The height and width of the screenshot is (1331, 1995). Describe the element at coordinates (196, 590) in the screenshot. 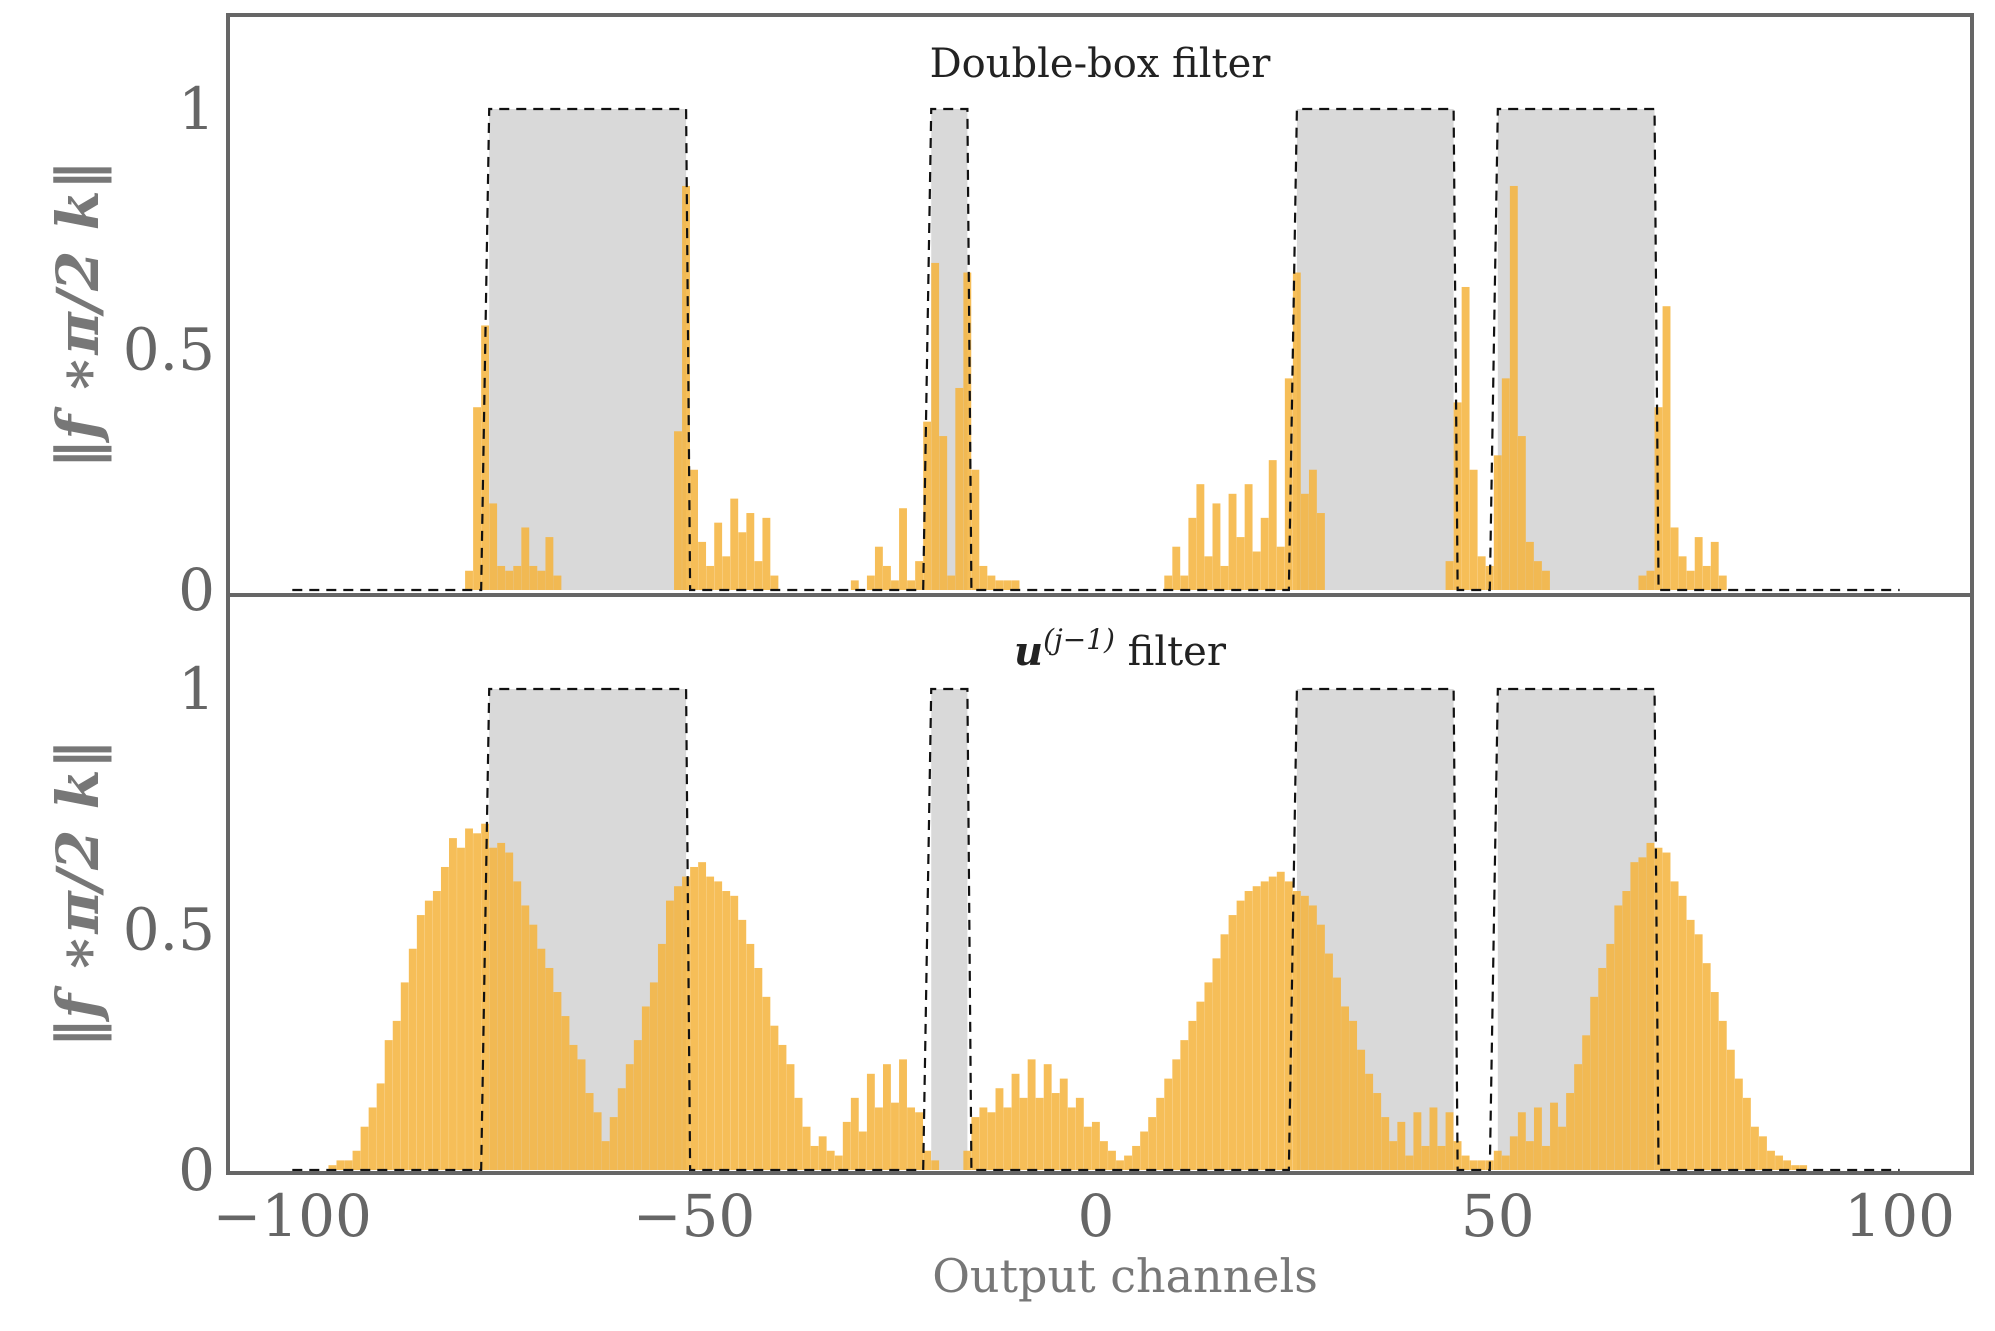

I see `y-tick-label: 0` at that location.